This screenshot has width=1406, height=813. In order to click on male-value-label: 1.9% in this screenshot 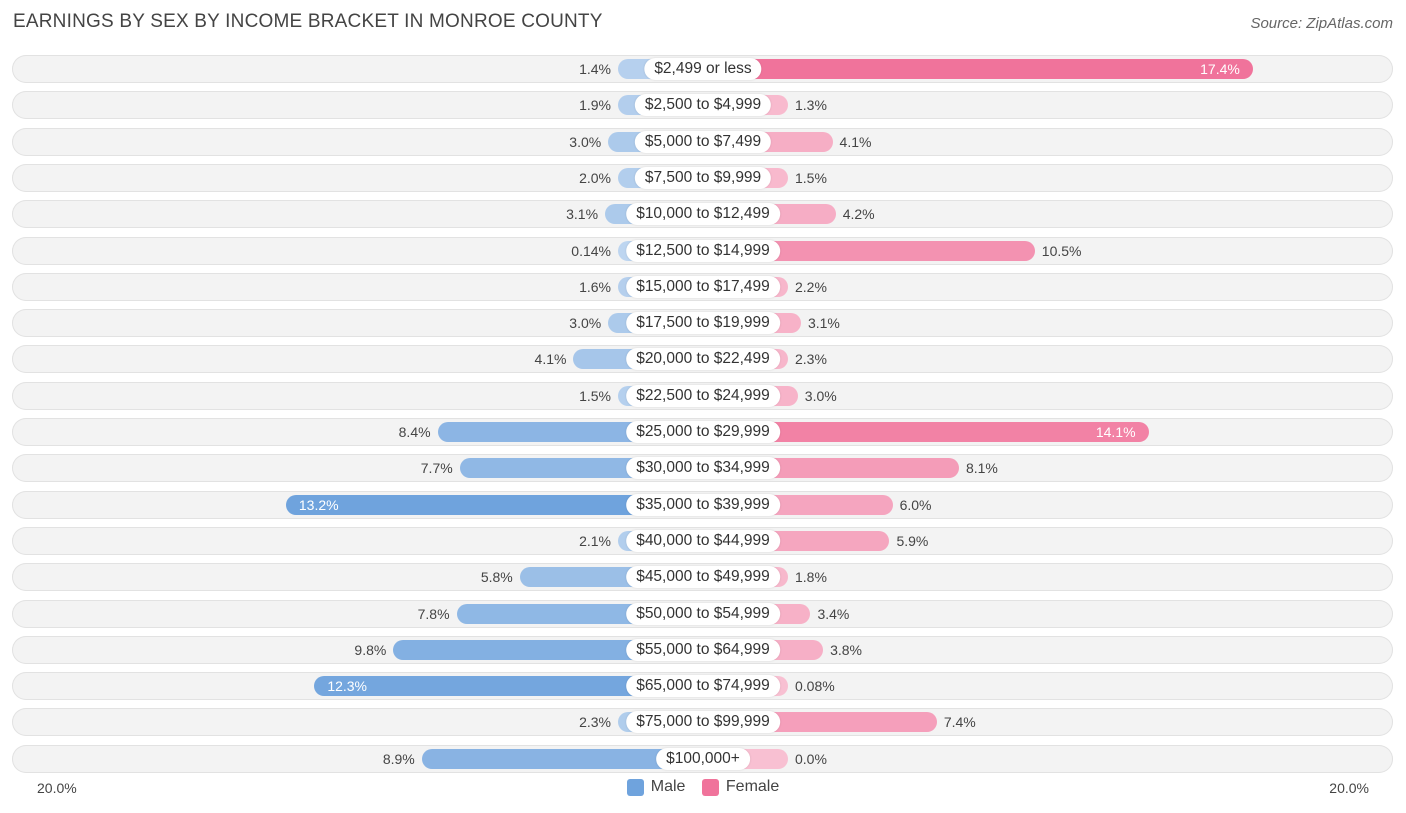, I will do `click(595, 105)`.